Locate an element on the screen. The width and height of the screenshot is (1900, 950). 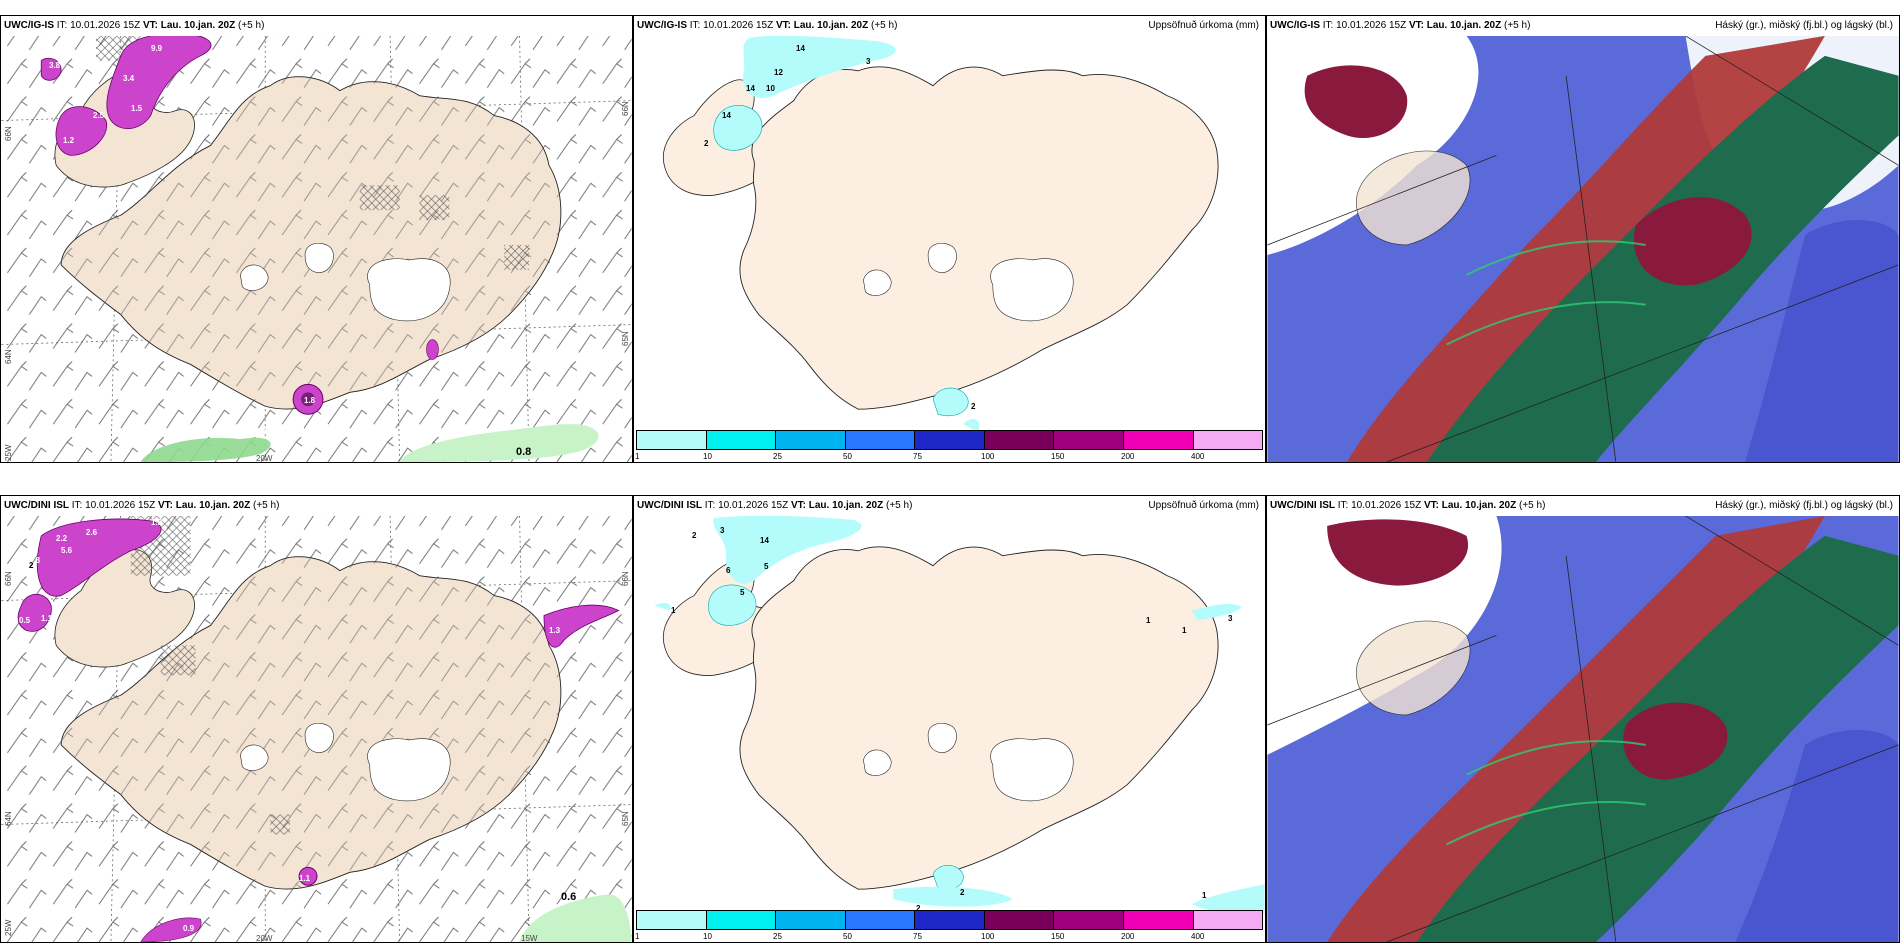
precip-label: 5 is located at coordinates (742, 592).